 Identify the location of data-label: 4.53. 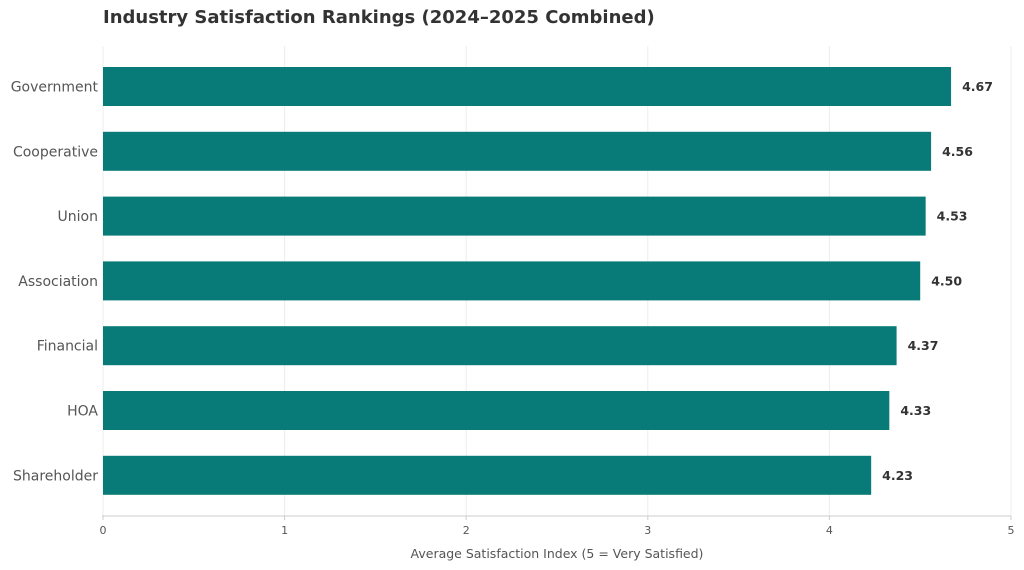
(952, 216).